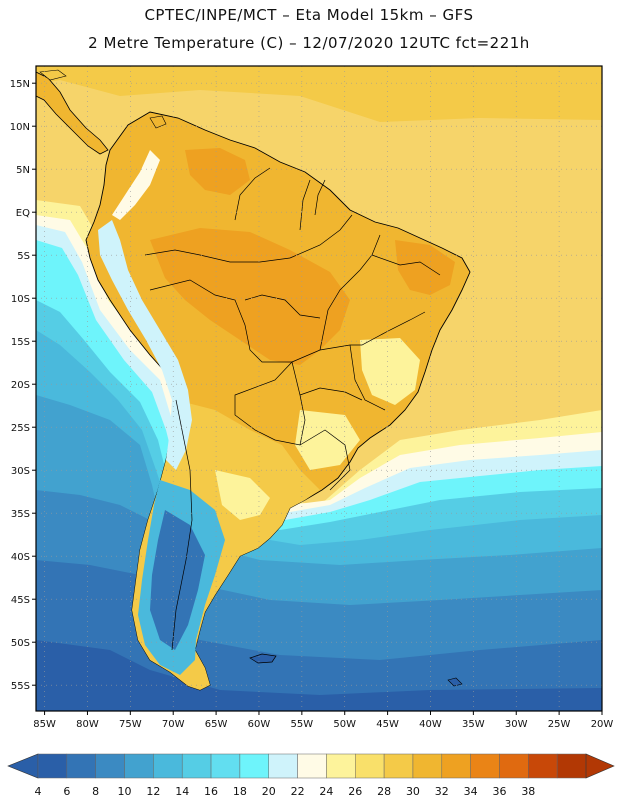 Image resolution: width=618 pixels, height=800 pixels. I want to click on colorbar-label: 34, so click(471, 791).